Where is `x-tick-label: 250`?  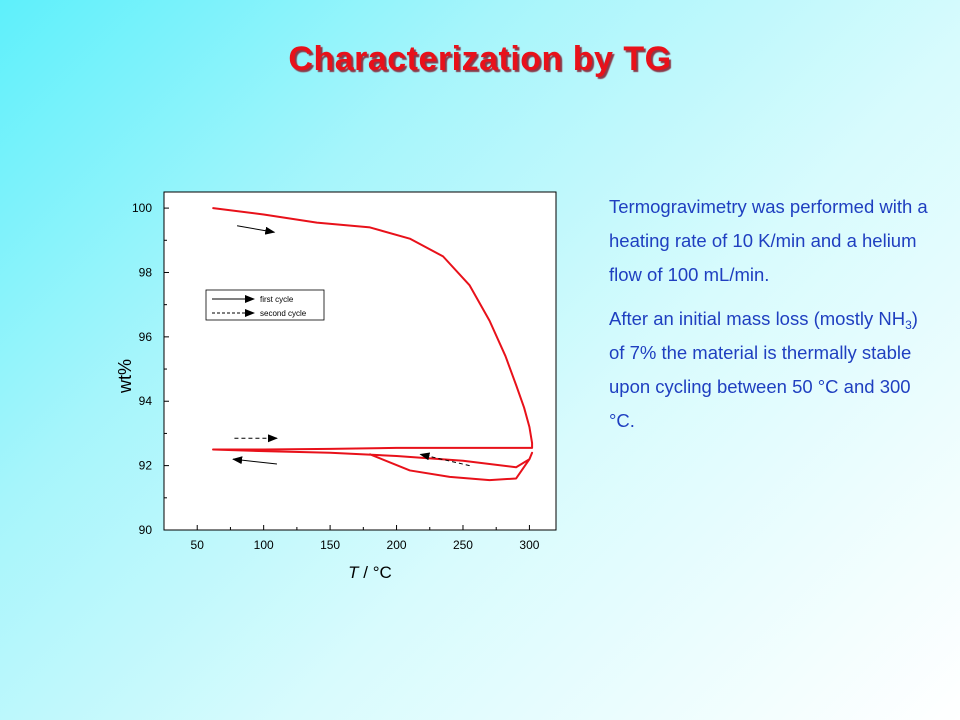 x-tick-label: 250 is located at coordinates (463, 545).